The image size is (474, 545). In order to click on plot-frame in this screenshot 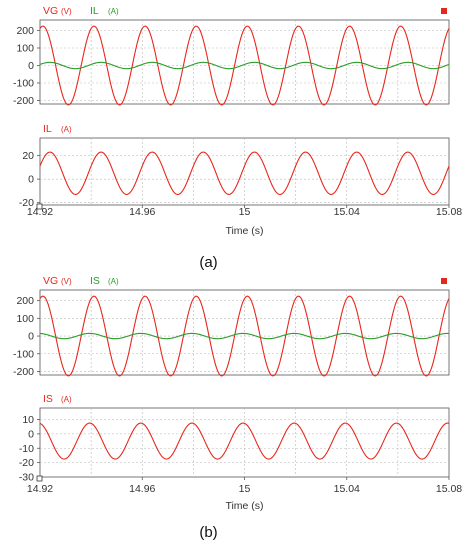, I will do `click(244, 442)`.